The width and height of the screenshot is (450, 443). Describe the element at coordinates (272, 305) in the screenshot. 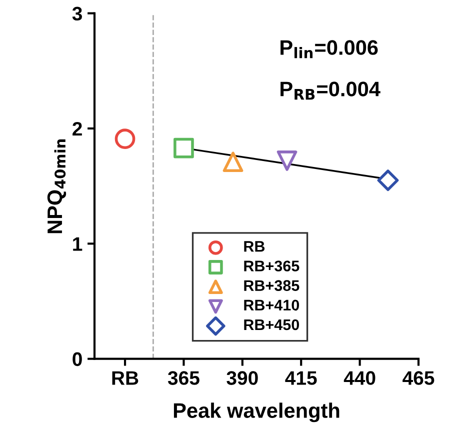

I see `legend-label: RB+410` at that location.